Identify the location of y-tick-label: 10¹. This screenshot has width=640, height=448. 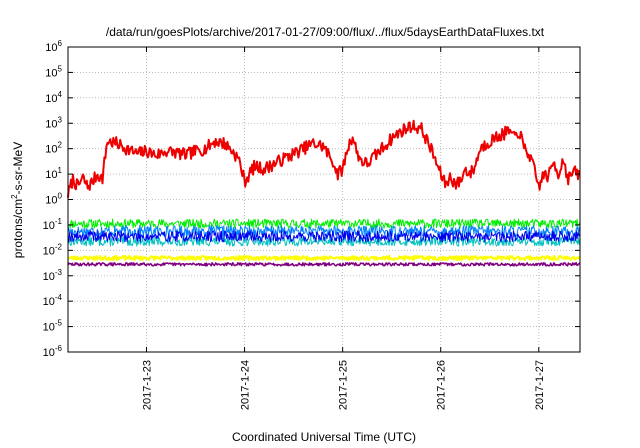
(53, 173).